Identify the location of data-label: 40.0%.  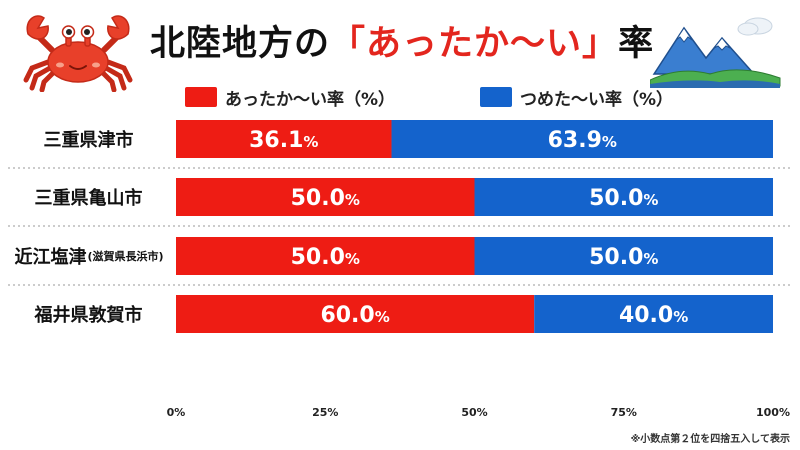
(653, 315).